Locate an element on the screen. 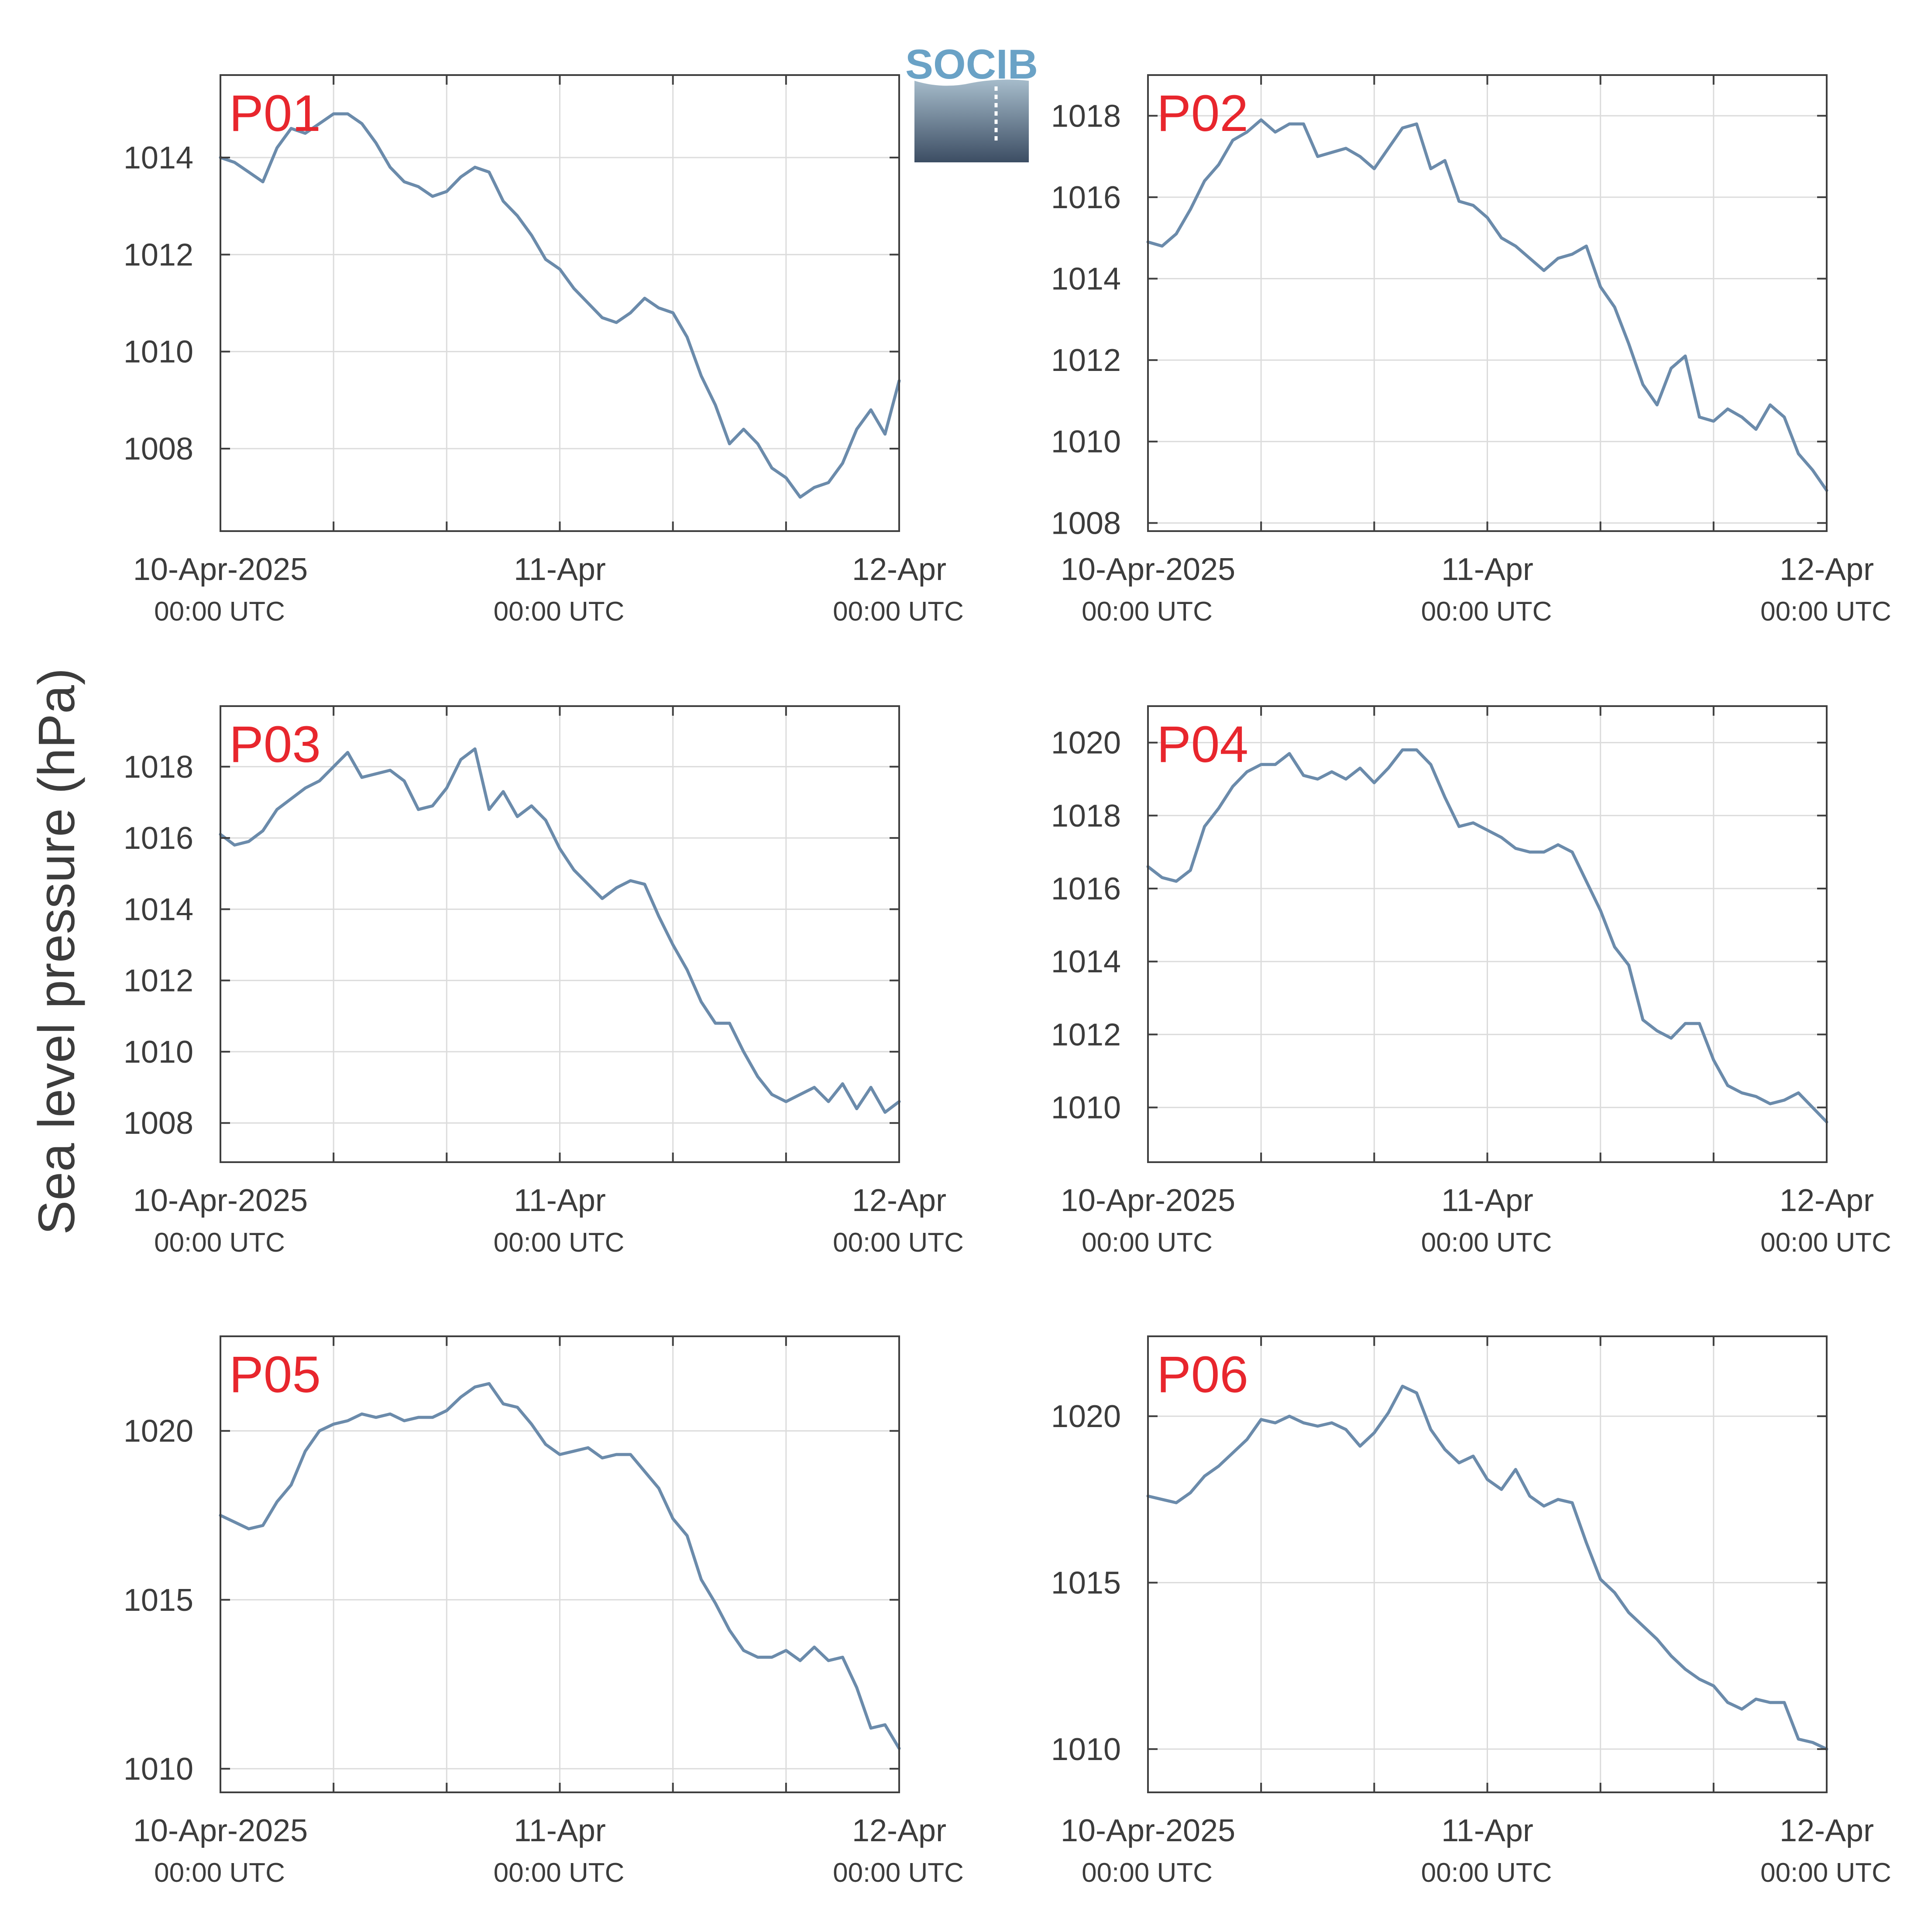  series-line-p03 is located at coordinates (560, 930).